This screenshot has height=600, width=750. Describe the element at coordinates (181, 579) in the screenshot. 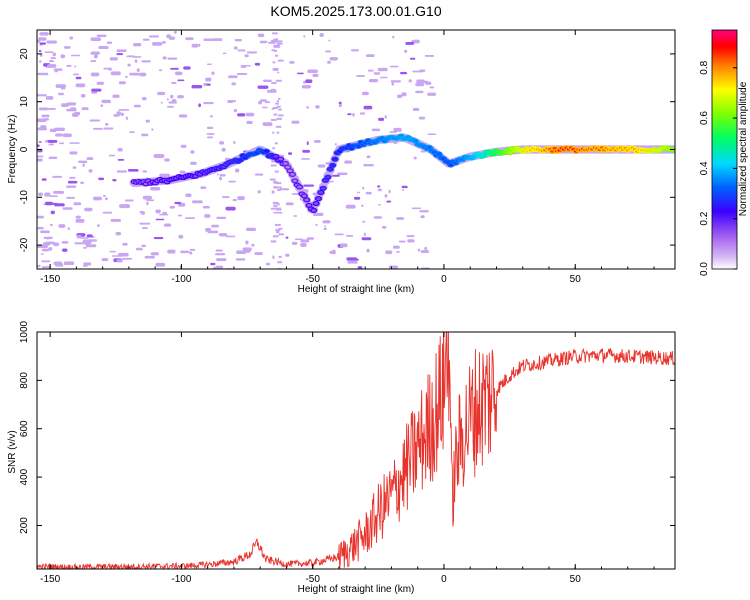

I see `x-tick-label: -100` at that location.